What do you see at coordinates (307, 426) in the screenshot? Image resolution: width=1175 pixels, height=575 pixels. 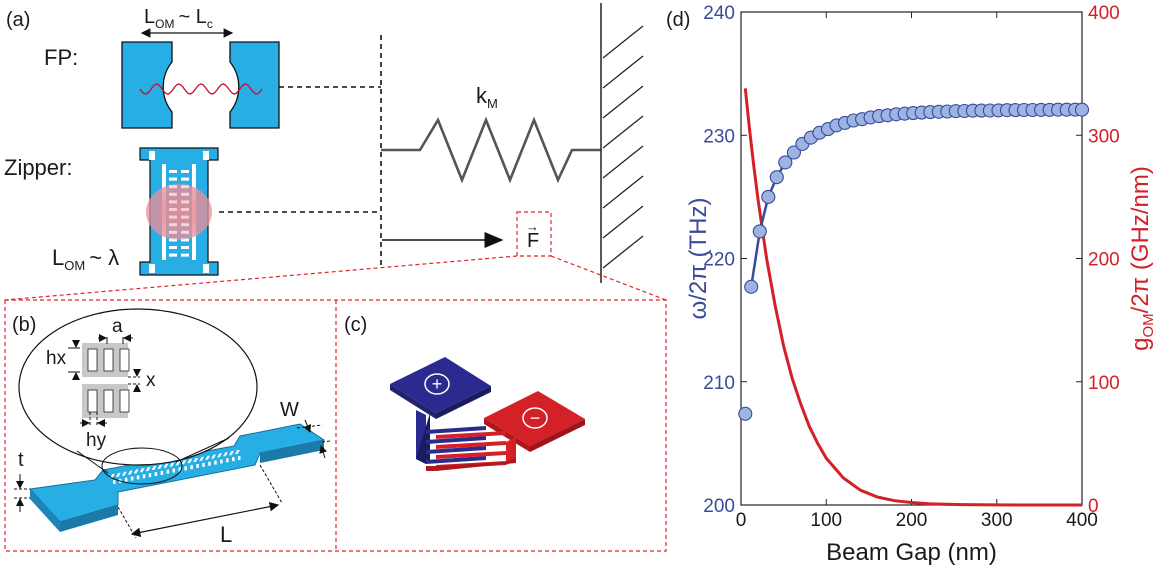 I see `dim-w-top` at bounding box center [307, 426].